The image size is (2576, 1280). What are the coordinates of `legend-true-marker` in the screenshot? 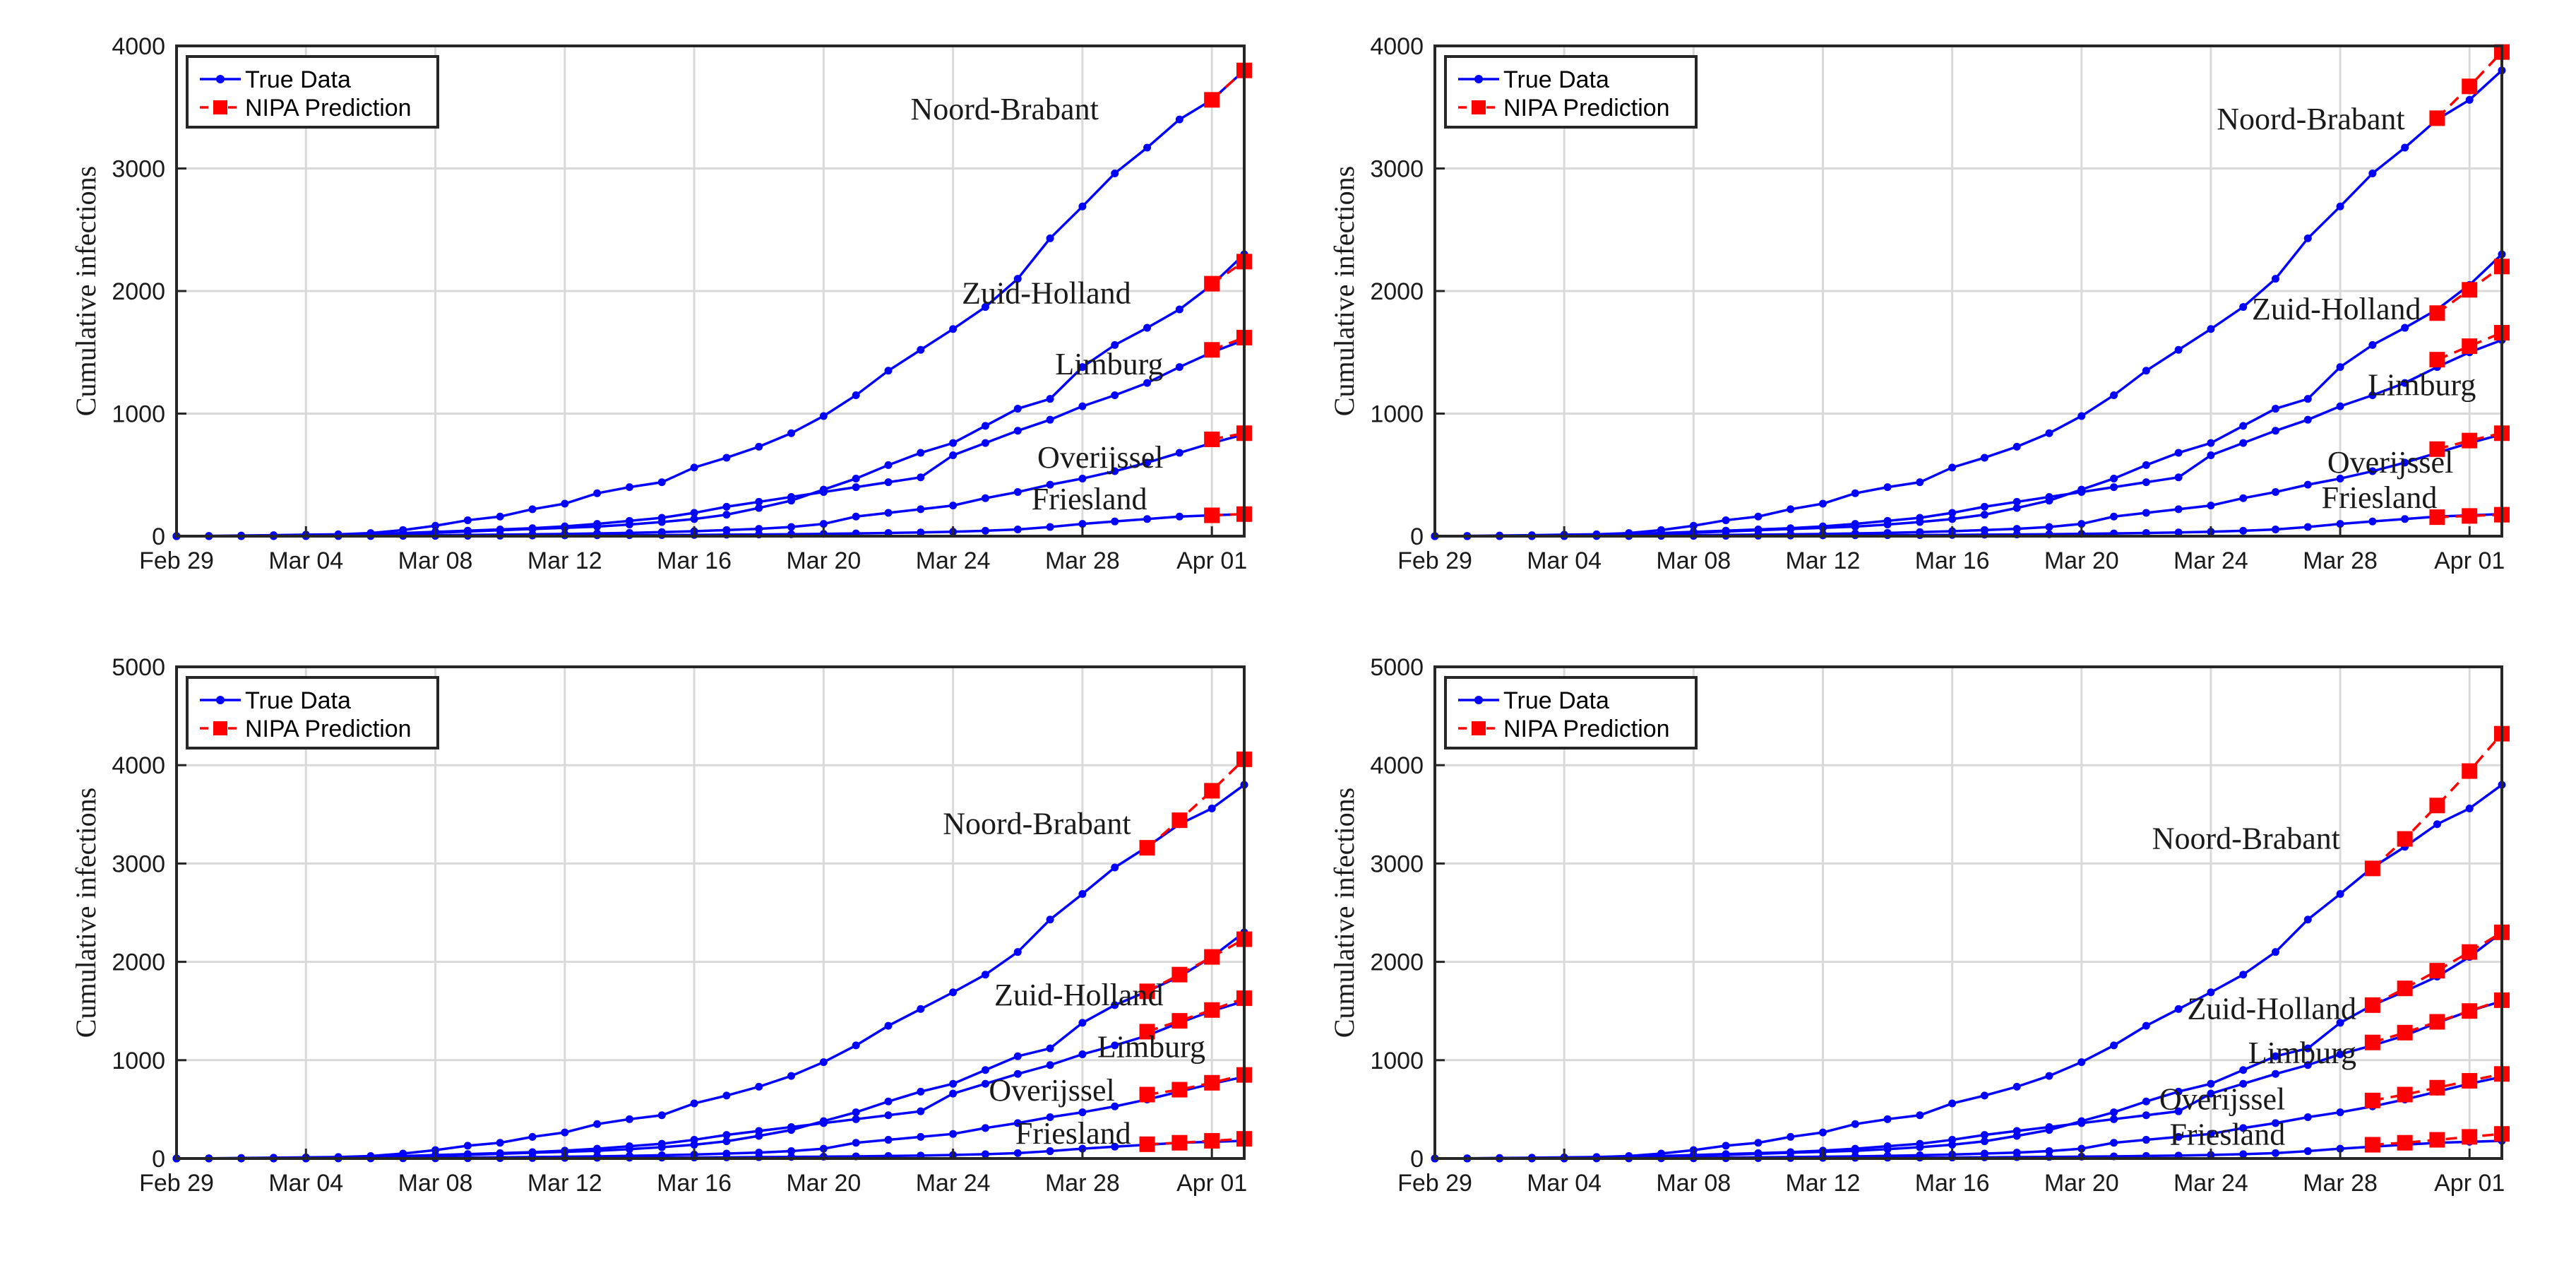 It's located at (1478, 79).